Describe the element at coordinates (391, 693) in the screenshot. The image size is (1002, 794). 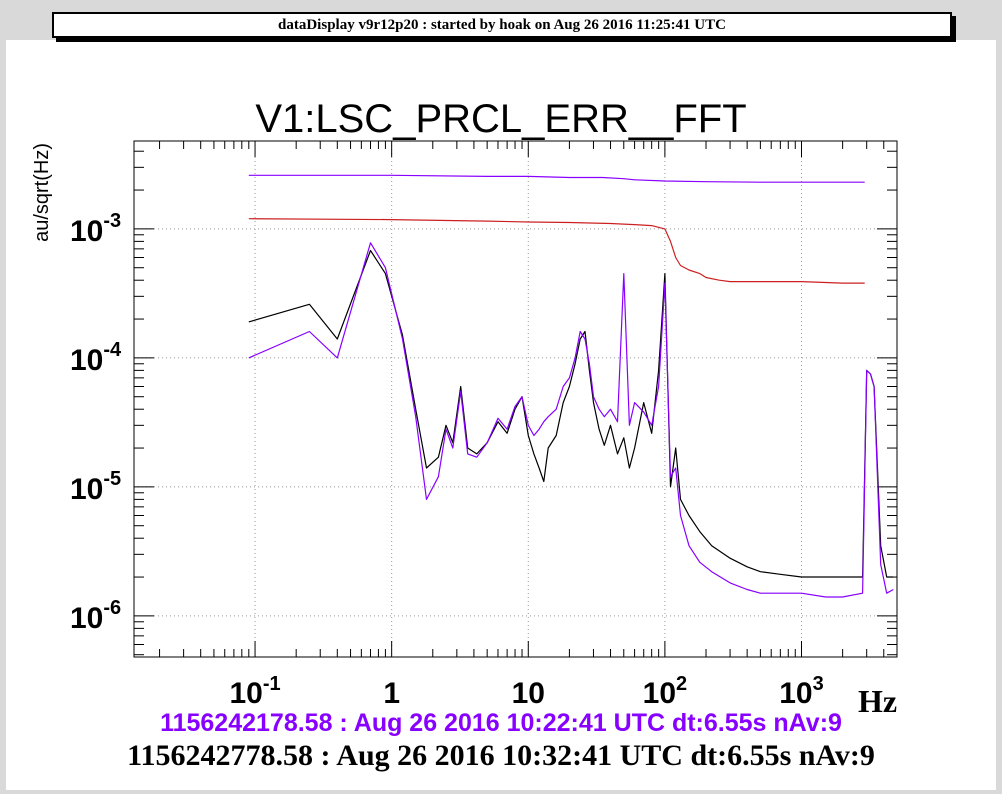
I see `x-tick-label: 1` at that location.